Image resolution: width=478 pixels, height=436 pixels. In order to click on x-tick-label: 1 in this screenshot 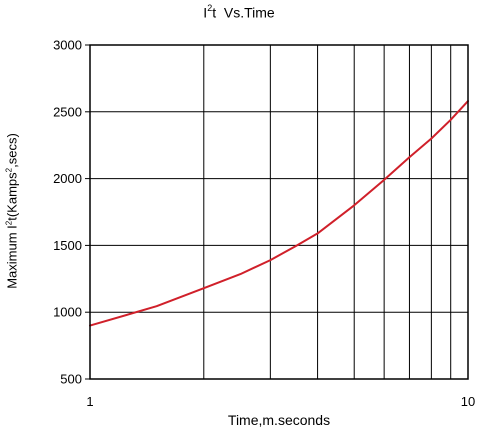, I will do `click(89, 401)`.